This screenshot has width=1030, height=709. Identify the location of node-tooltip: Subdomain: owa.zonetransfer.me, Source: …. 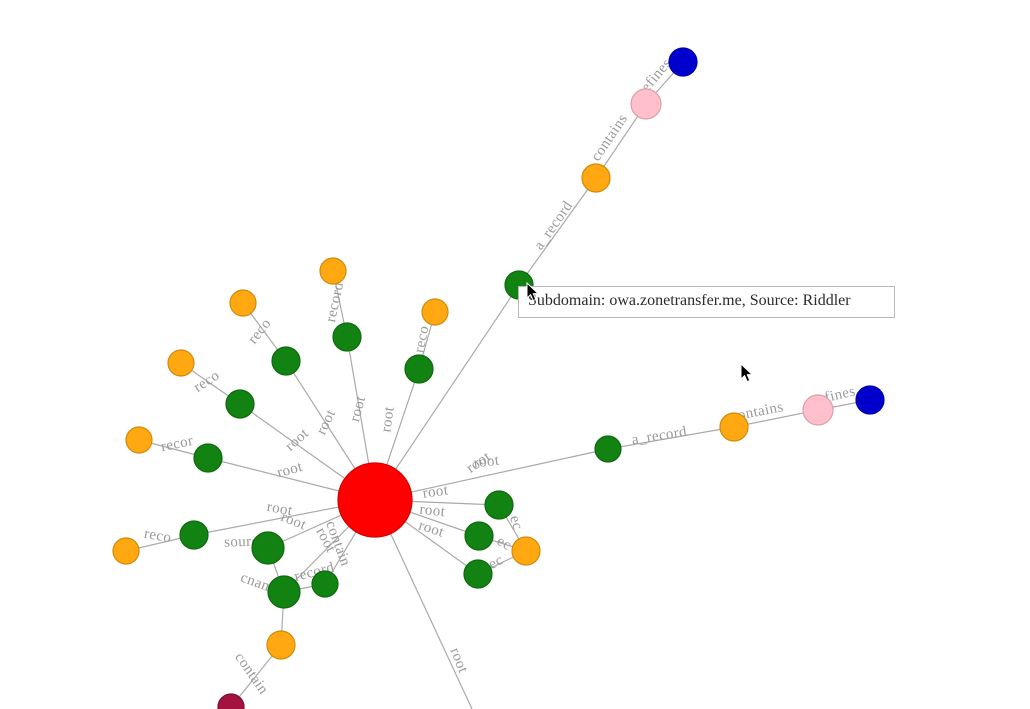
(706, 302).